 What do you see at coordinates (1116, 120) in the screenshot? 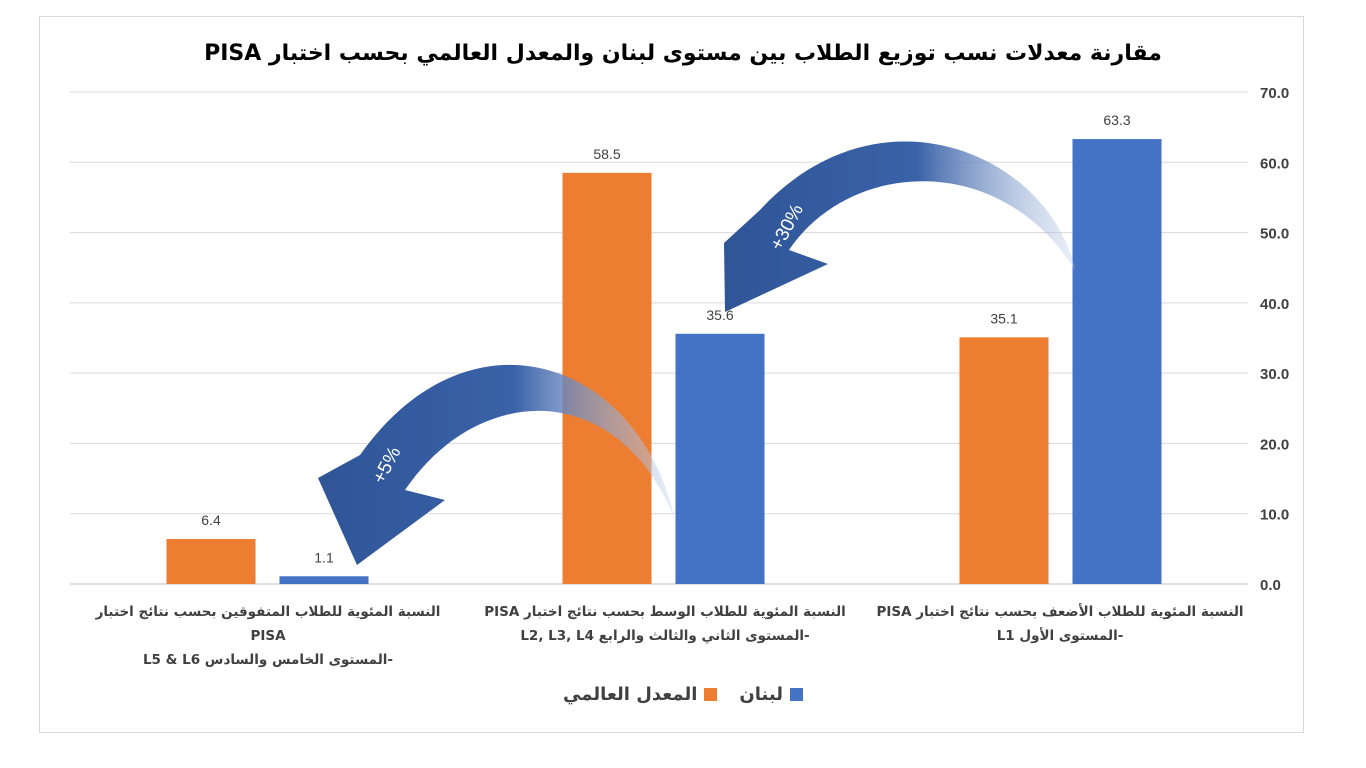
I see `bar-value-label: 63.3` at bounding box center [1116, 120].